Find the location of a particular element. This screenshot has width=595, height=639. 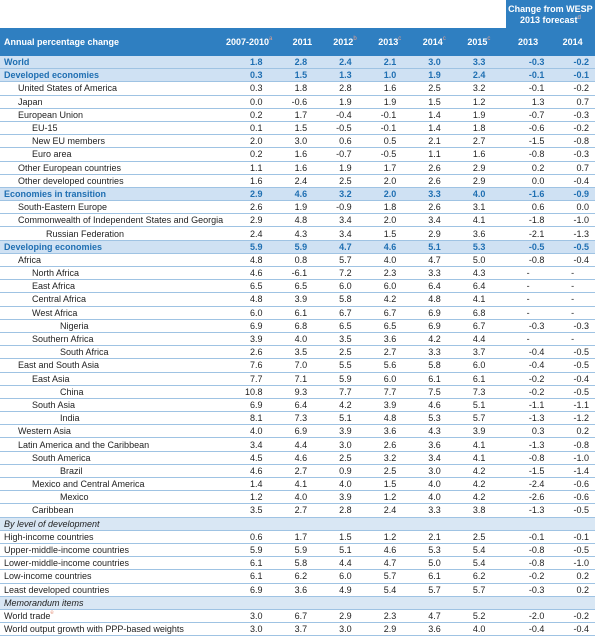

value-cell: 0.8 is located at coordinates (293, 260).